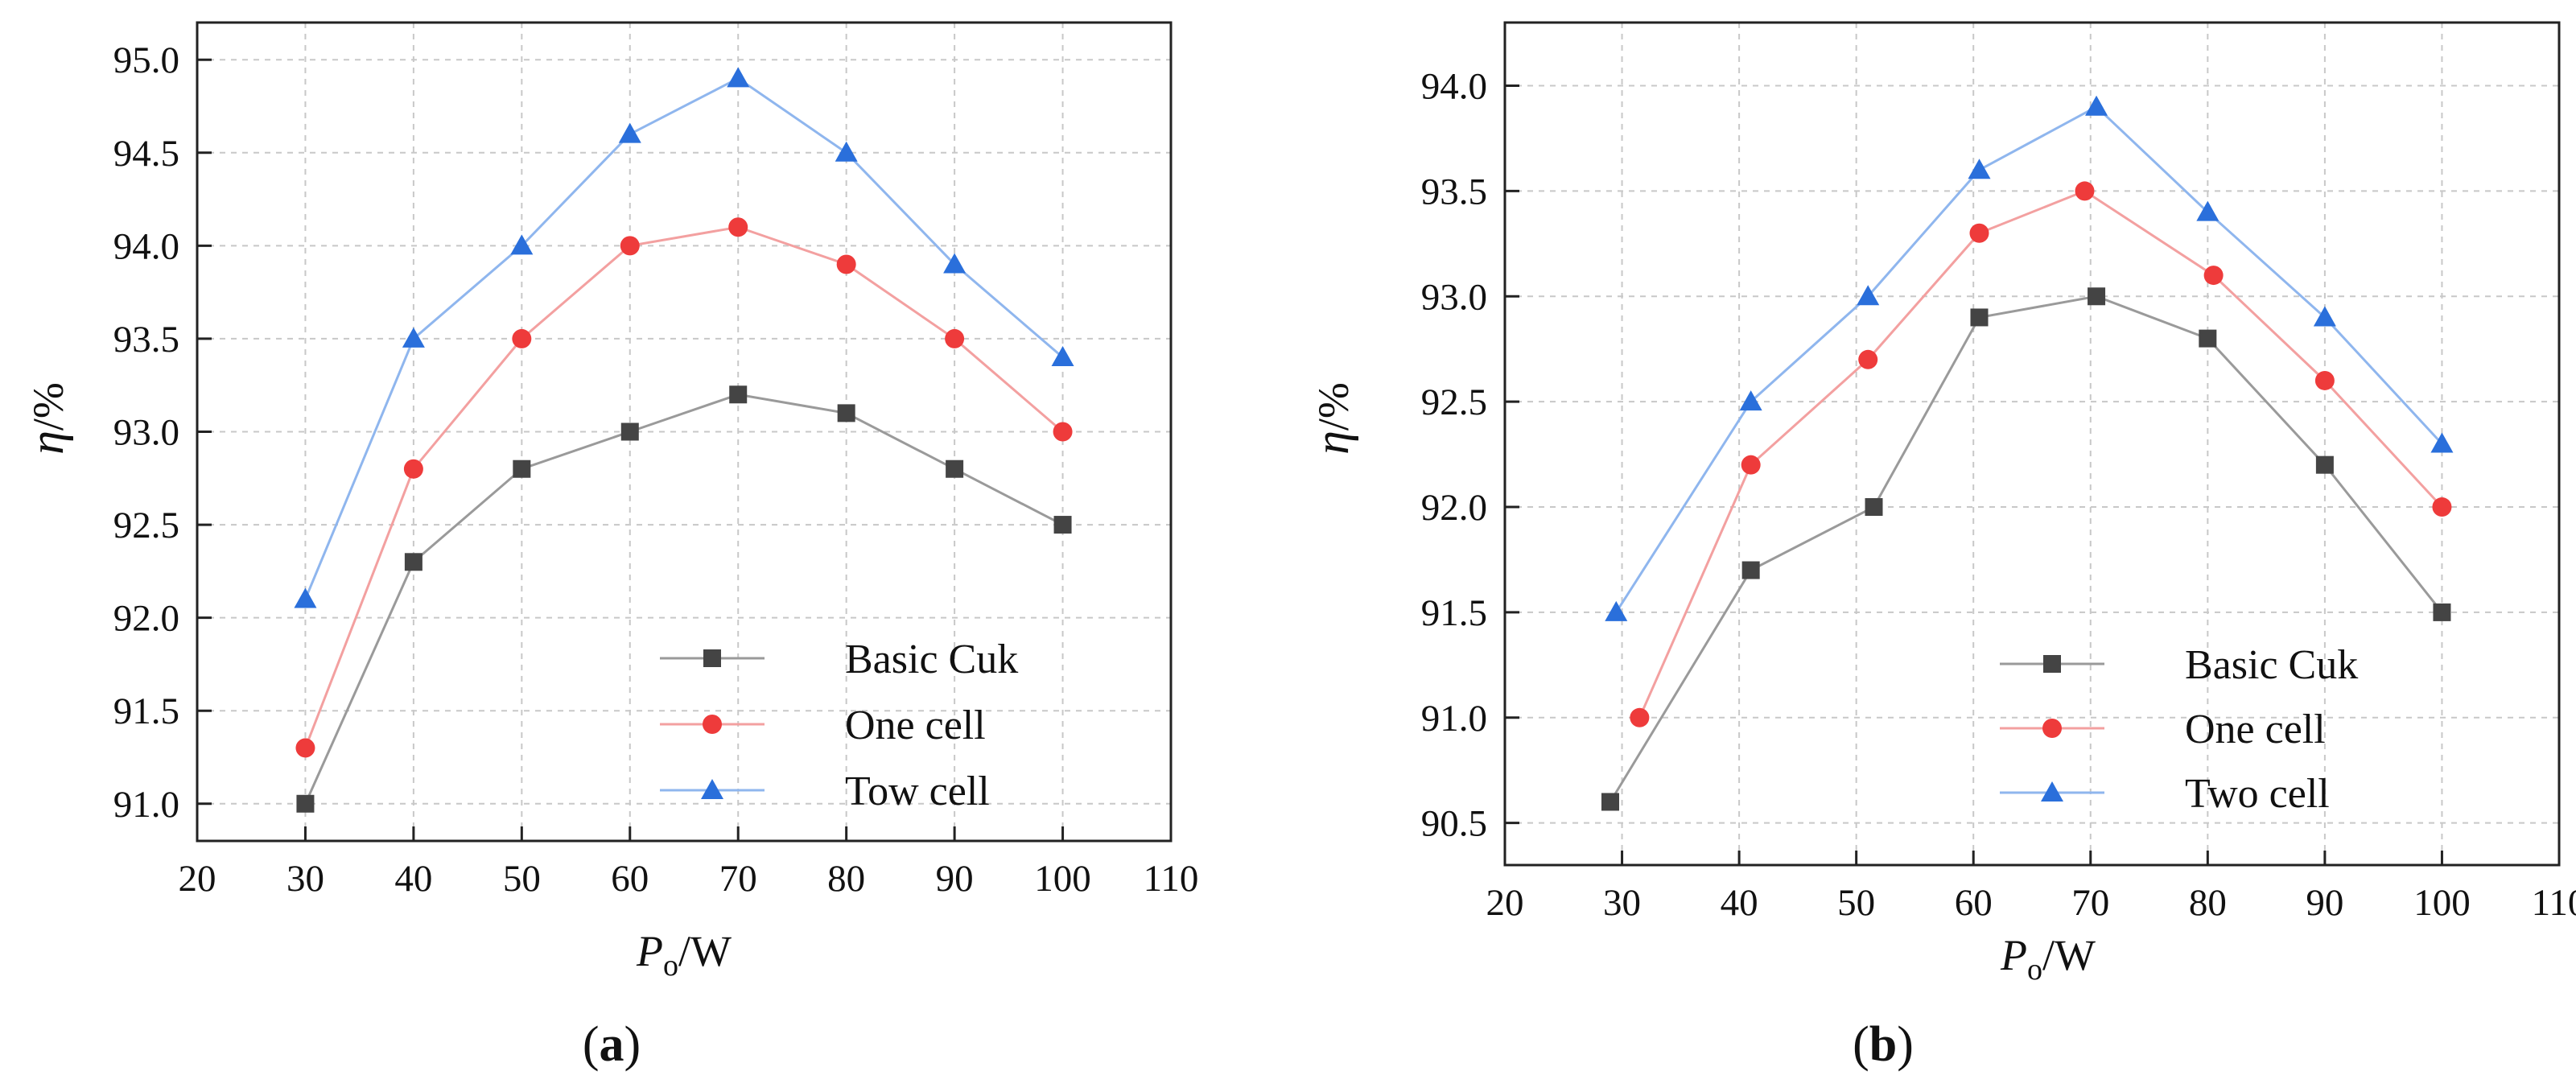 The width and height of the screenshot is (2576, 1092). Describe the element at coordinates (146, 619) in the screenshot. I see `y-tick-label: 92.0` at that location.